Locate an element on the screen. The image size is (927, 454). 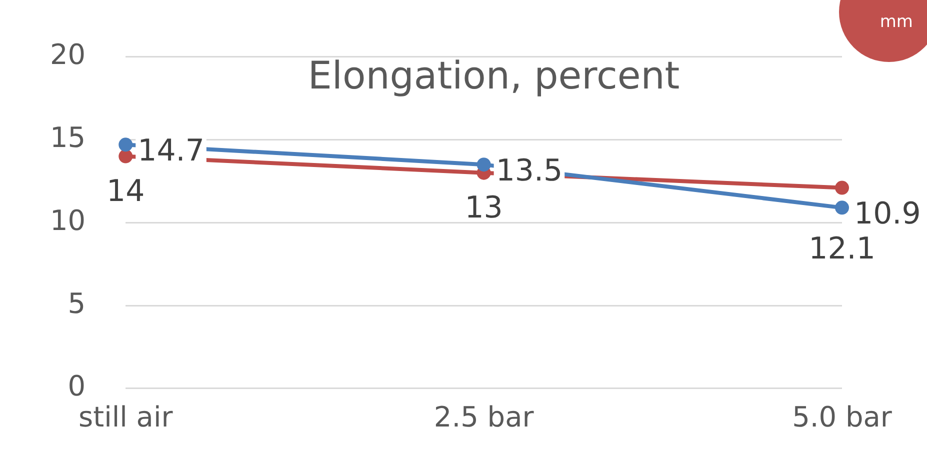
y-tick-label: 15 is located at coordinates (68, 137).